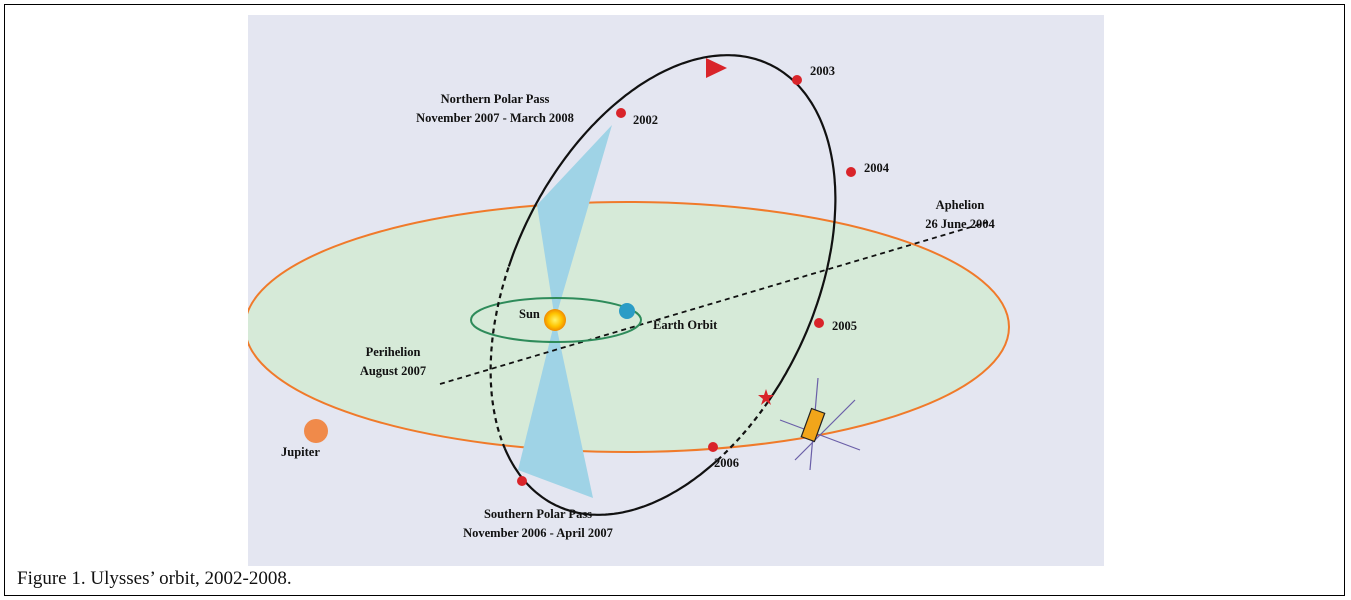 The height and width of the screenshot is (600, 1351). Describe the element at coordinates (316, 431) in the screenshot. I see `jupiter` at that location.